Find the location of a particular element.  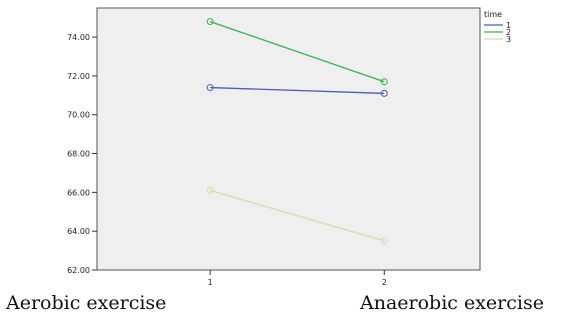

caption-anaerobic-exercise: Anaerobic exercise is located at coordinates (452, 303).